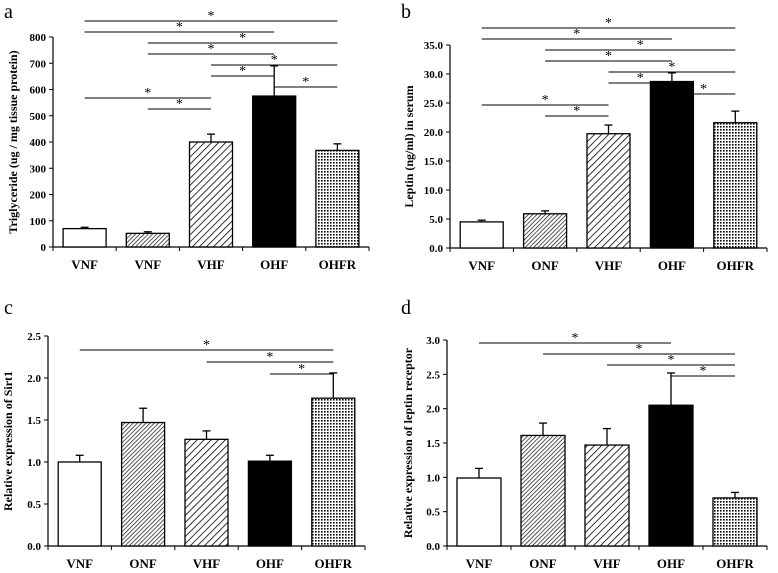  I want to click on panel-letter: c, so click(8, 308).